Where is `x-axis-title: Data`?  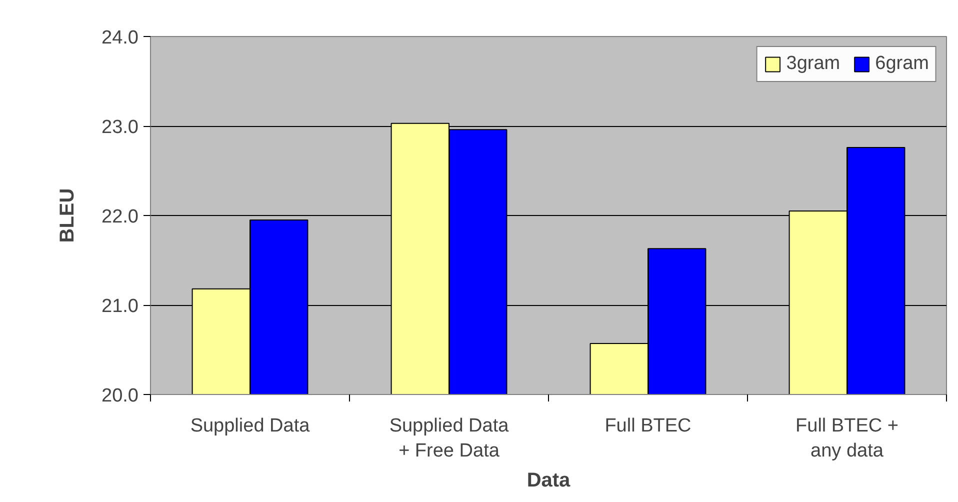
x-axis-title: Data is located at coordinates (549, 481).